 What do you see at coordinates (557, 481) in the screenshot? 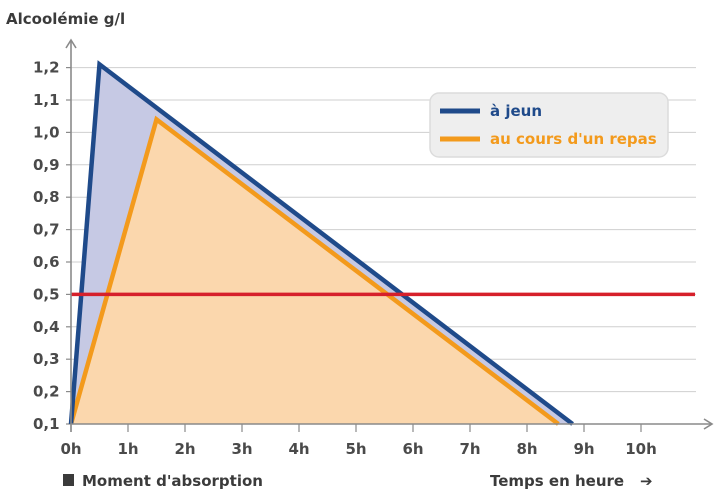
I see `x-axis-label: Temps en heure` at bounding box center [557, 481].